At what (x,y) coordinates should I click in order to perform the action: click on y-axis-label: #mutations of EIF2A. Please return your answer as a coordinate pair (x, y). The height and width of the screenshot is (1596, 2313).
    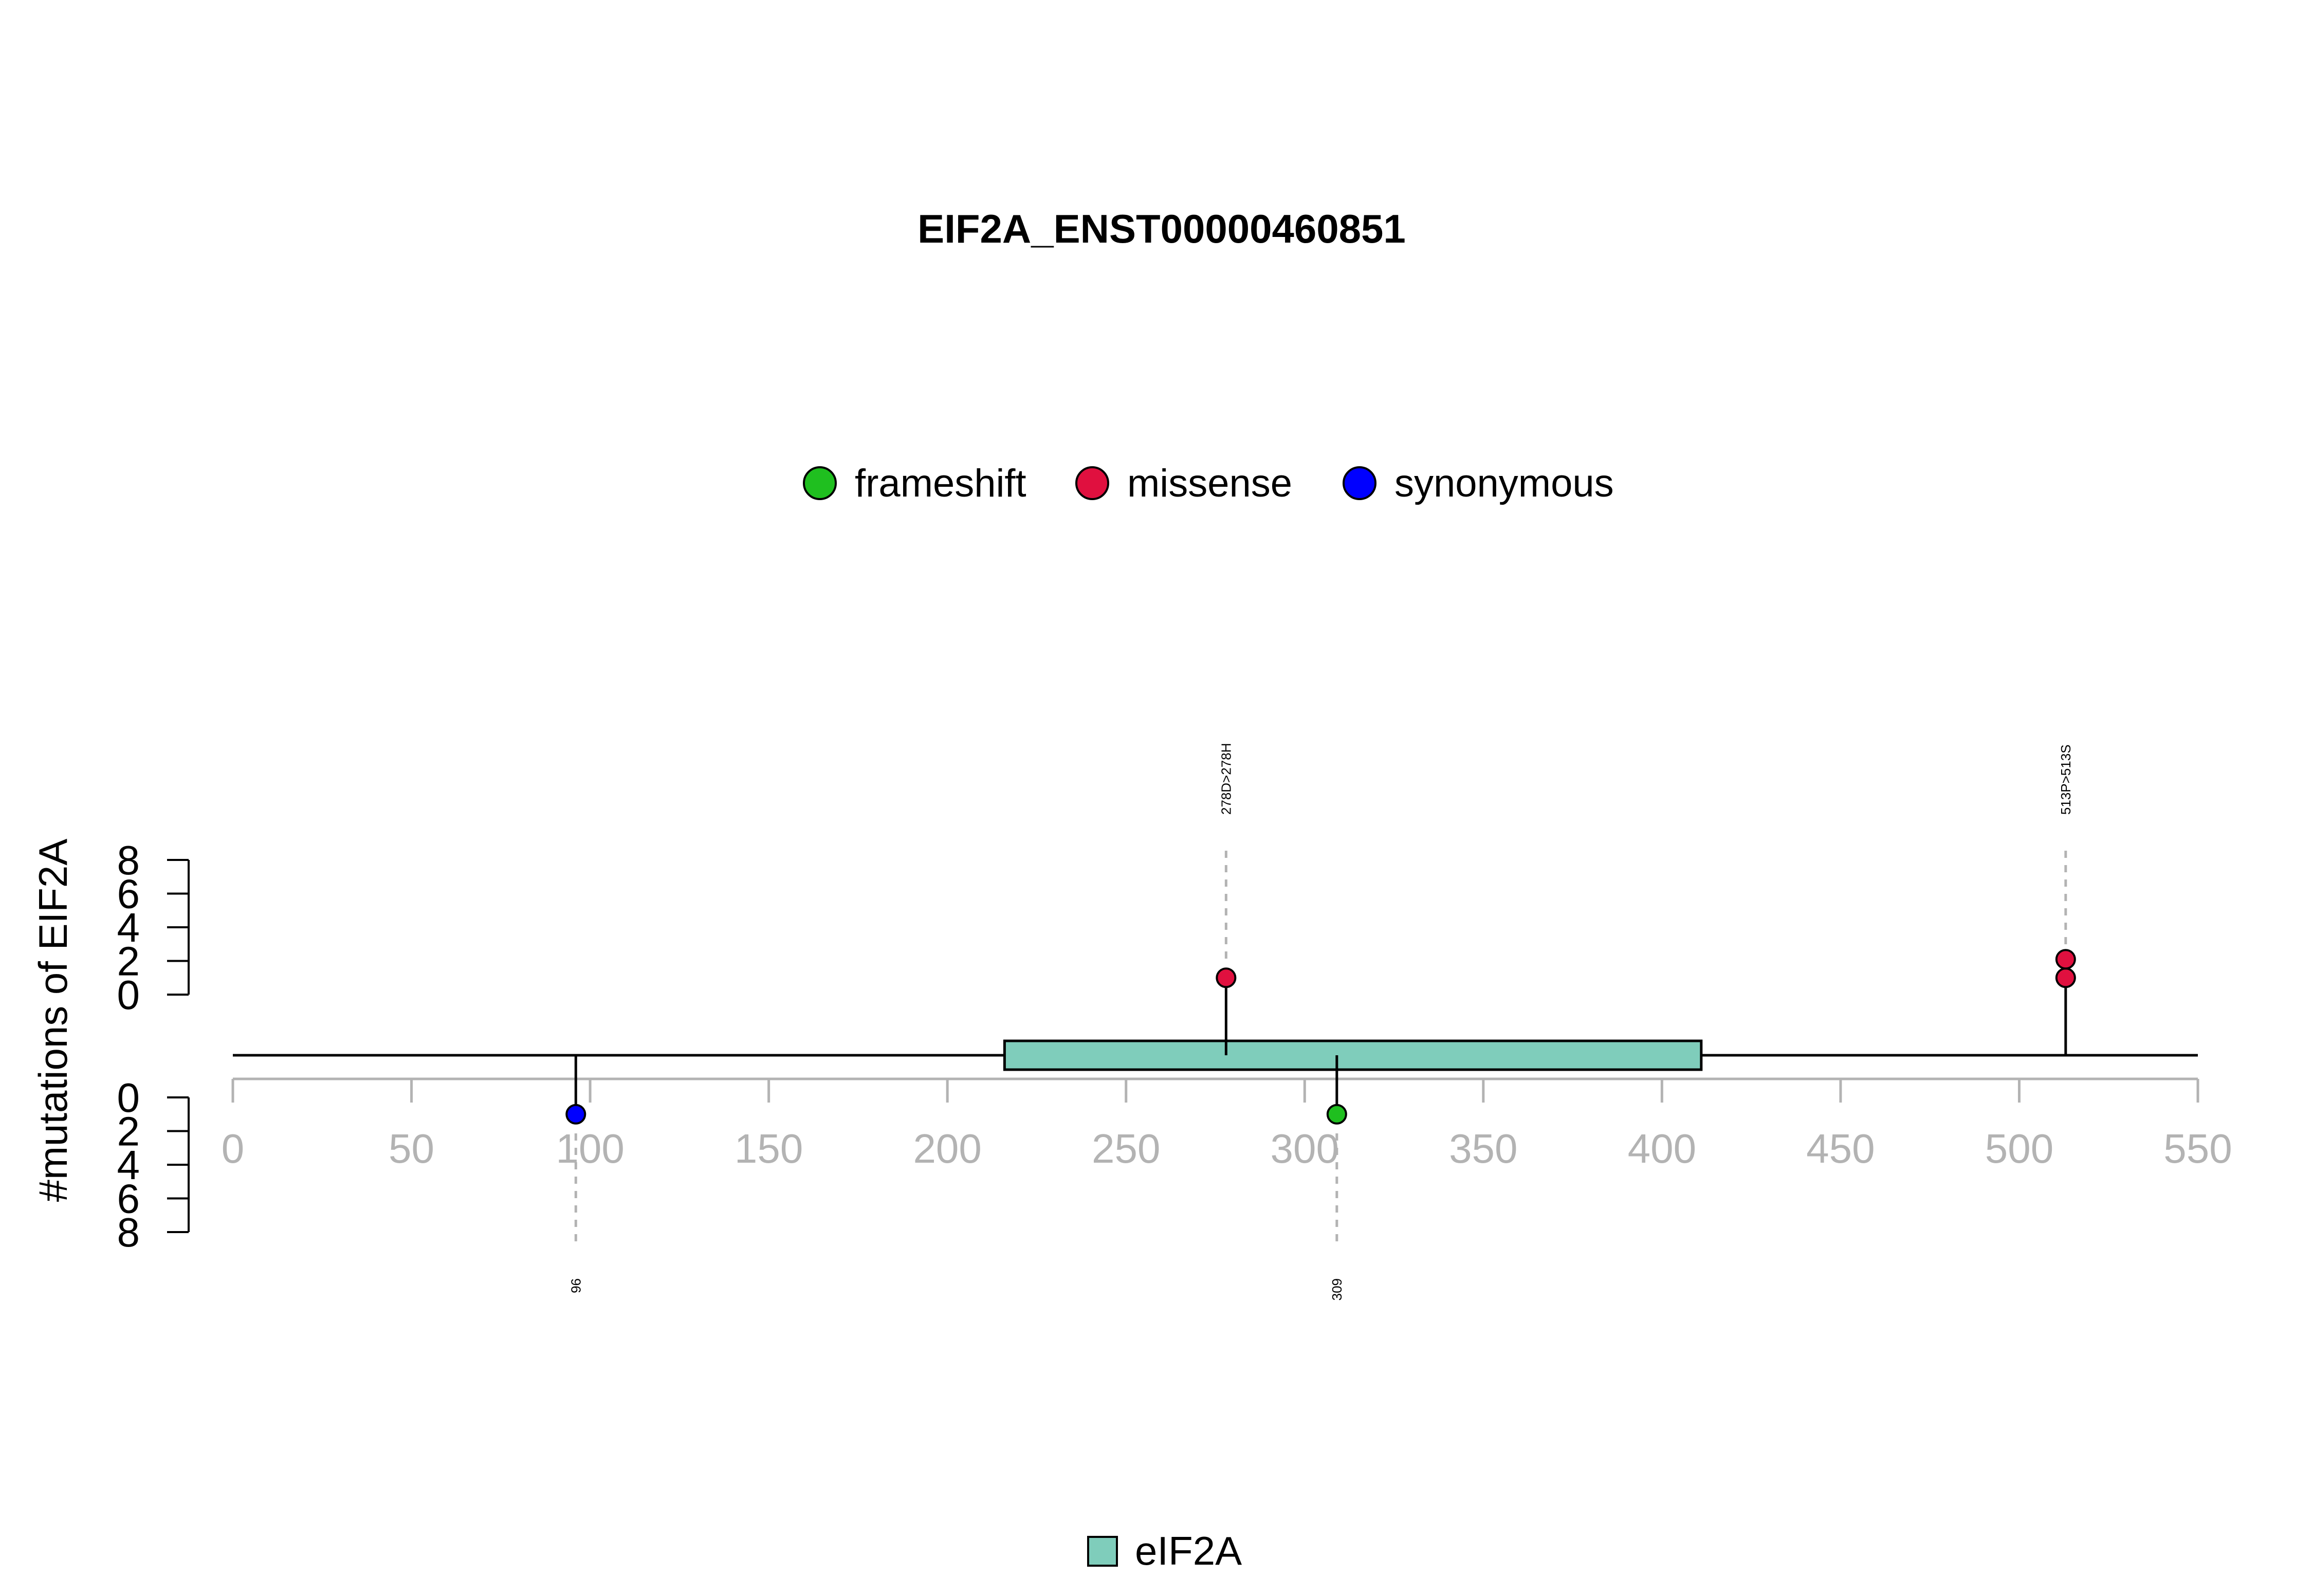
    Looking at the image, I should click on (53, 1021).